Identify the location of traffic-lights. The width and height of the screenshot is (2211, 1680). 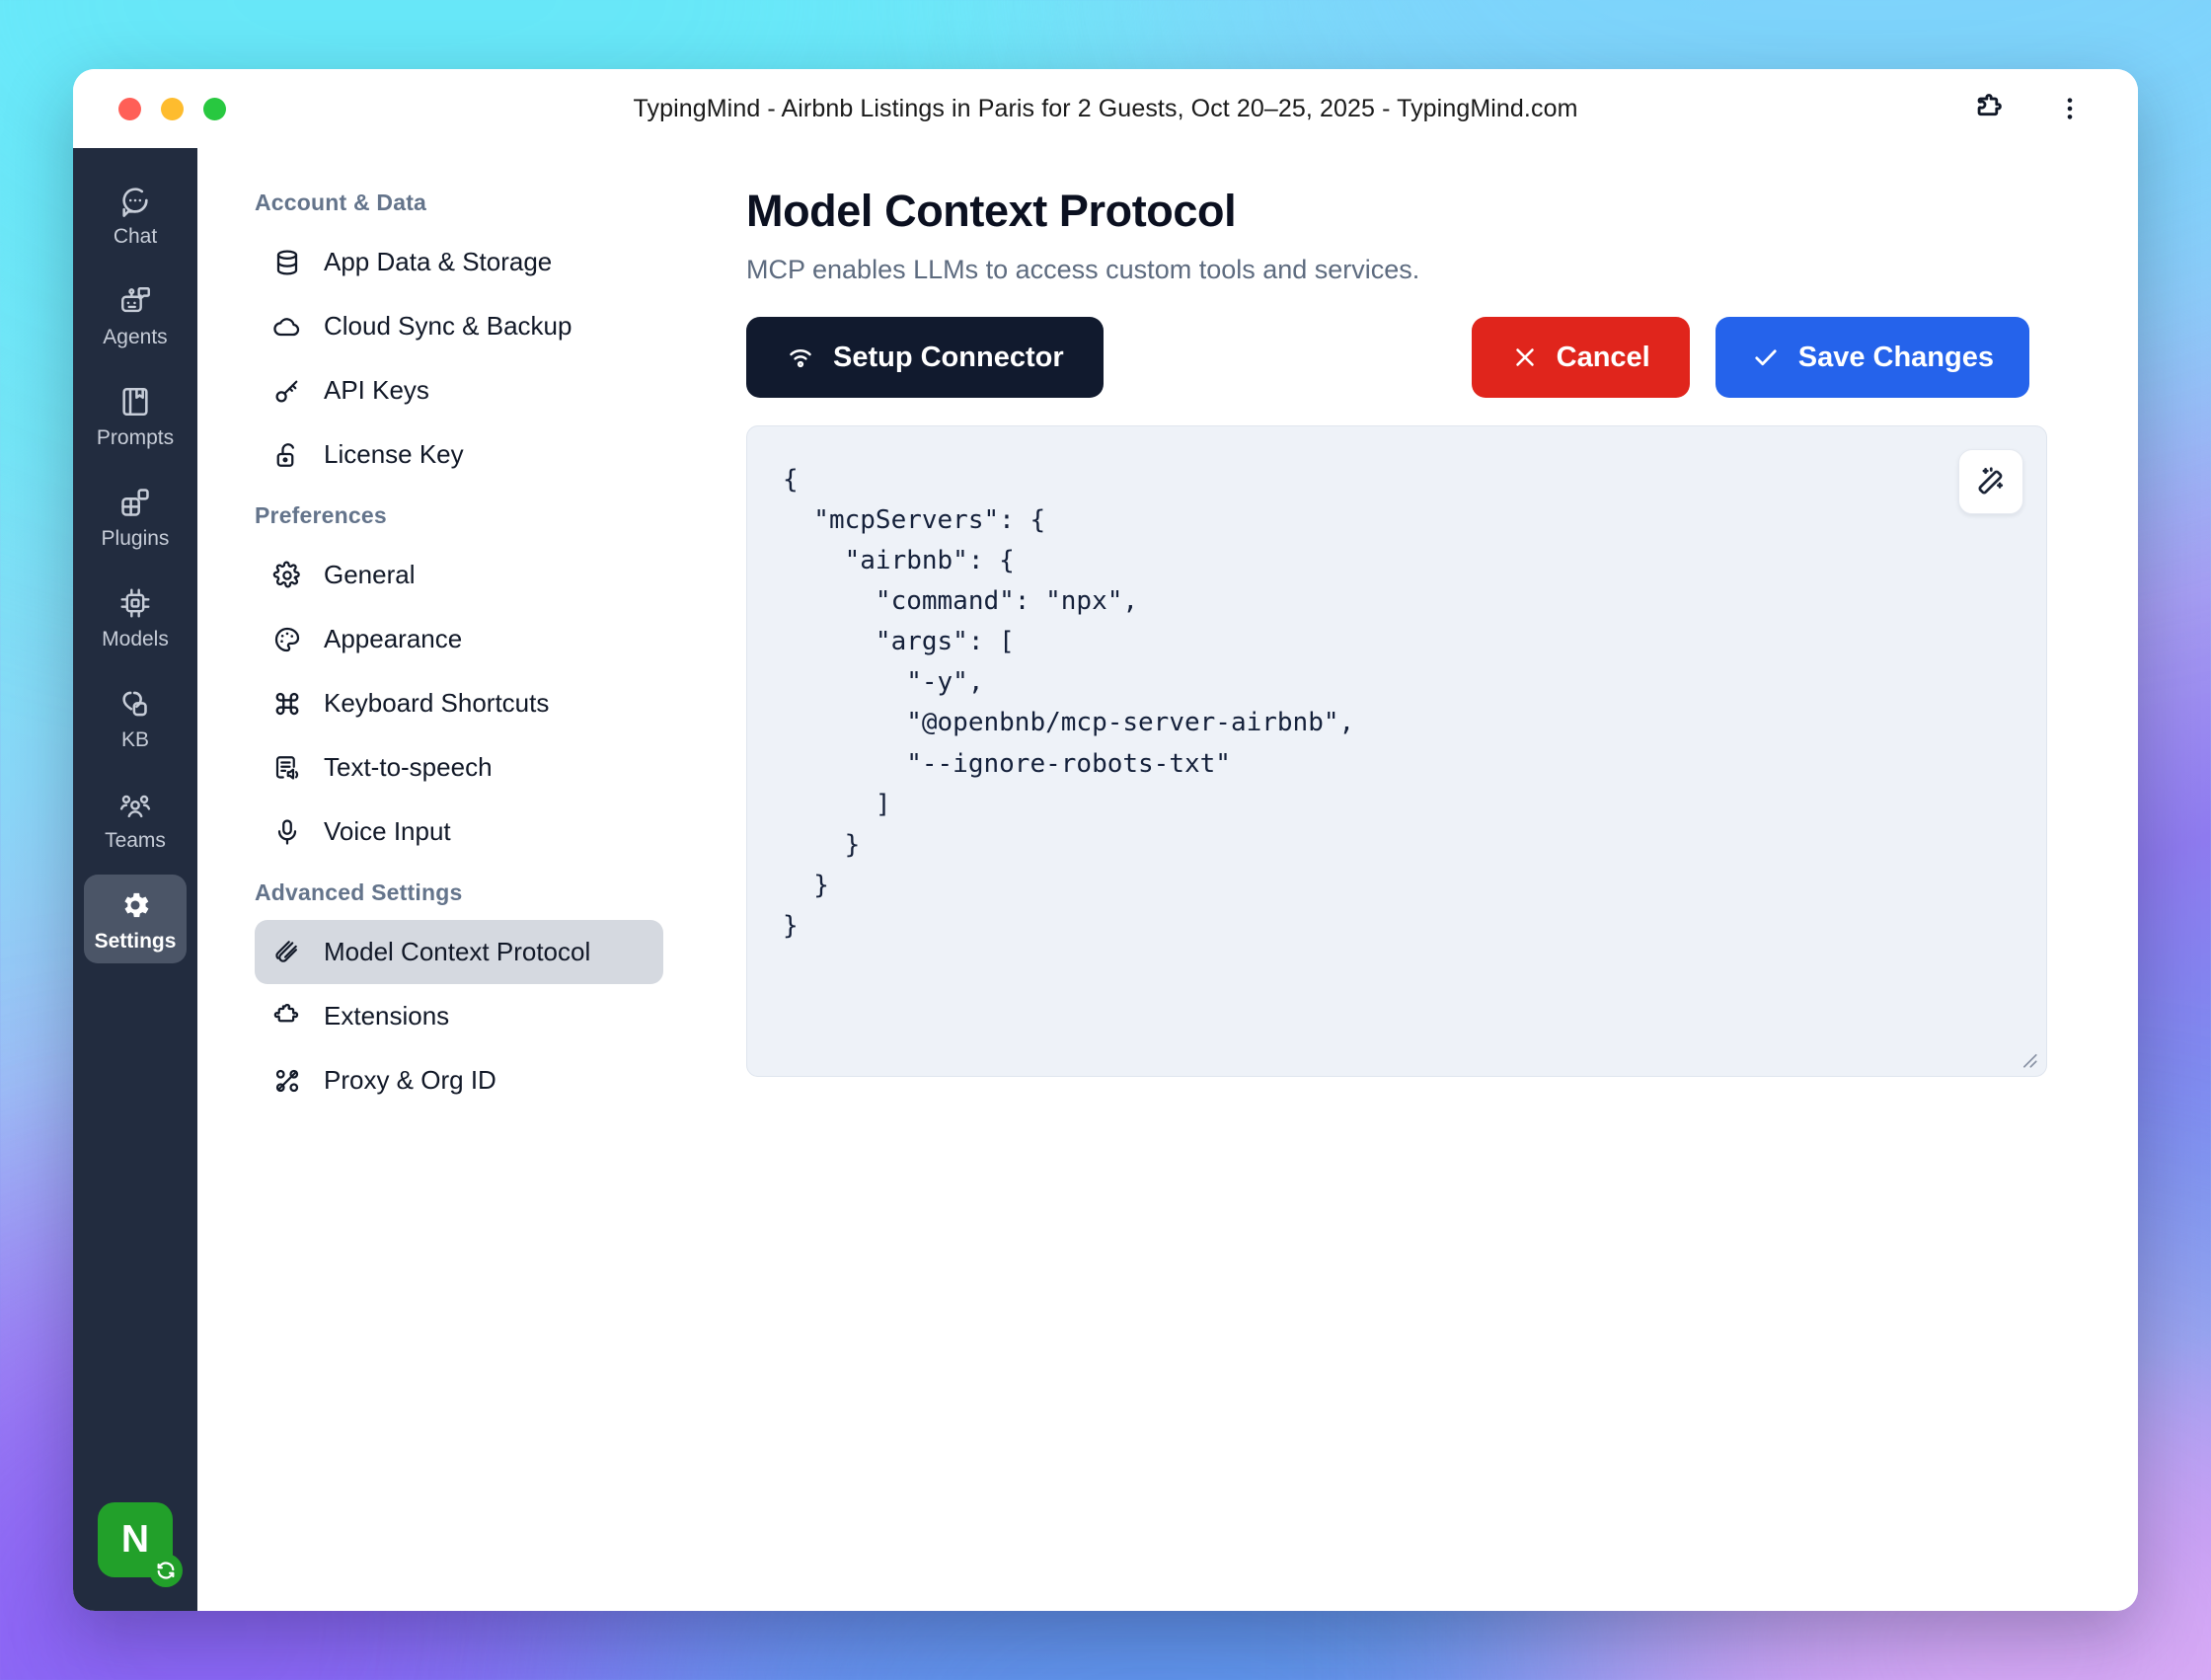
(164, 108).